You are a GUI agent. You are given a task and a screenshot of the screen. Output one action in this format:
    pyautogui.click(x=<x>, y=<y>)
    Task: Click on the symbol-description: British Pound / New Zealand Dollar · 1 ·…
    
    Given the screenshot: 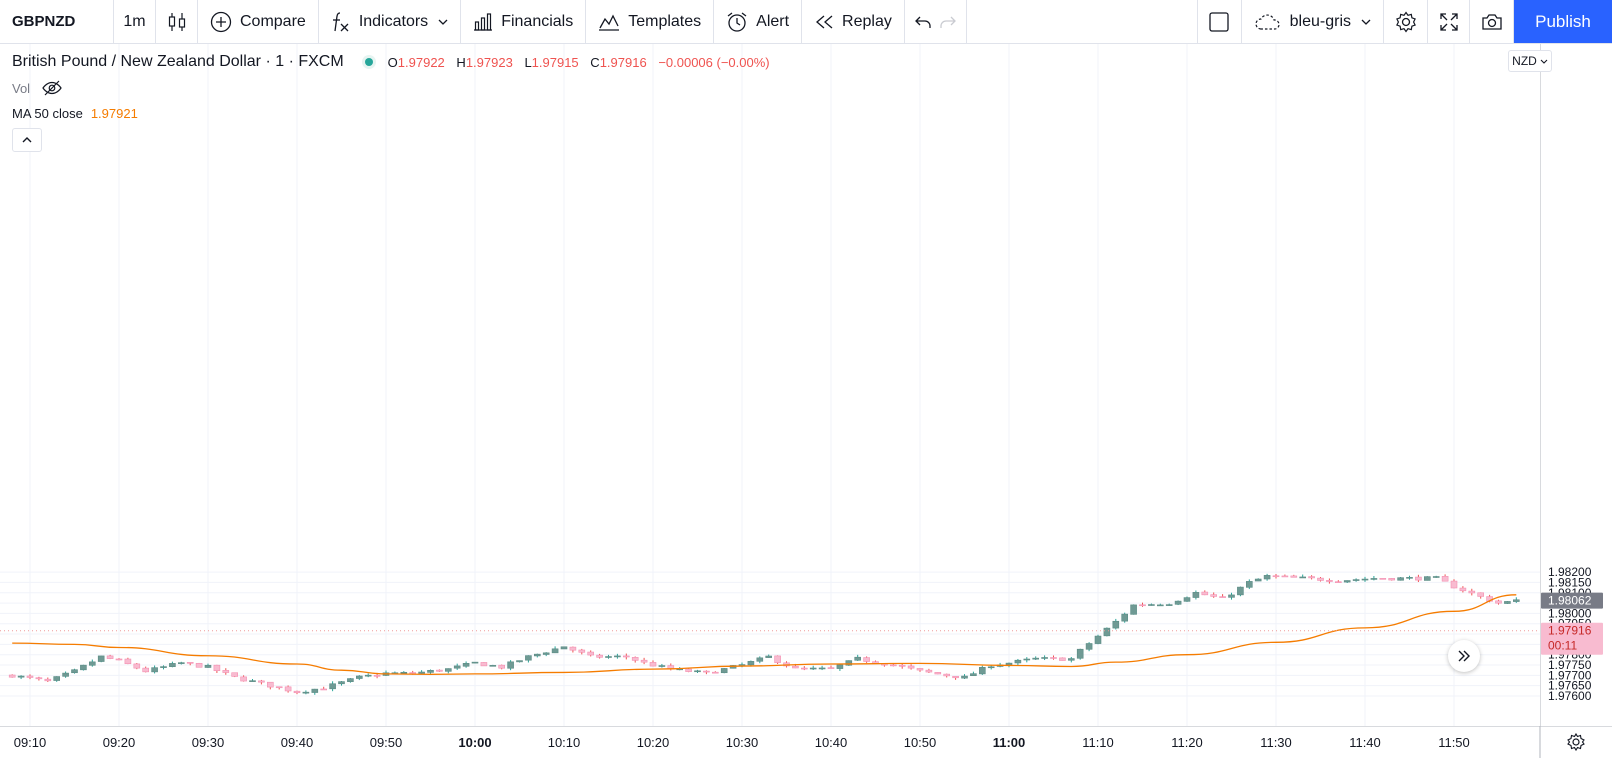 What is the action you would take?
    pyautogui.click(x=178, y=61)
    